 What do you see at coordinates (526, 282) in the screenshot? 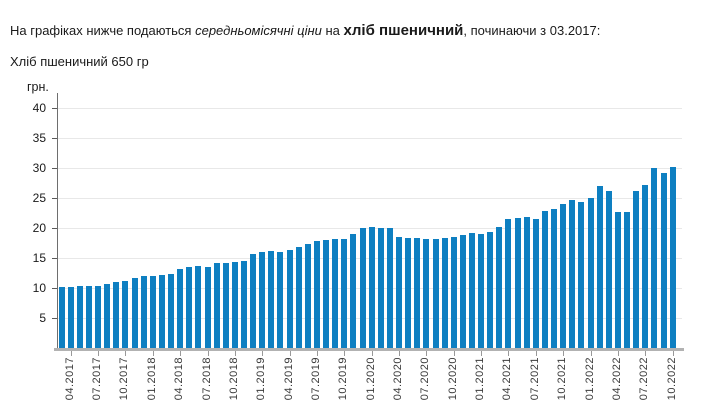
I see `bar-06.2021` at bounding box center [526, 282].